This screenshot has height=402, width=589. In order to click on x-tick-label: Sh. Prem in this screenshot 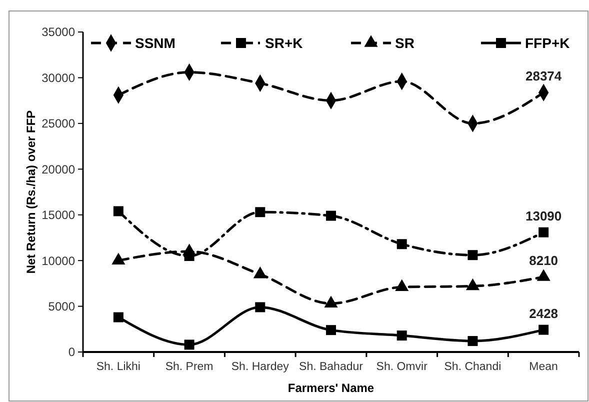, I will do `click(189, 367)`.